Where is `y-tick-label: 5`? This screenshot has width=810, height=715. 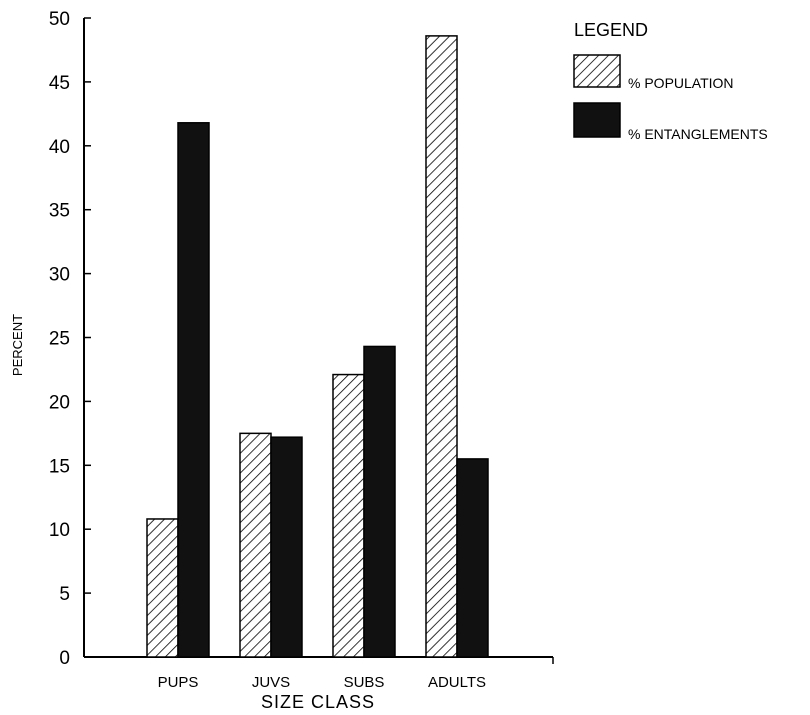 y-tick-label: 5 is located at coordinates (64, 594).